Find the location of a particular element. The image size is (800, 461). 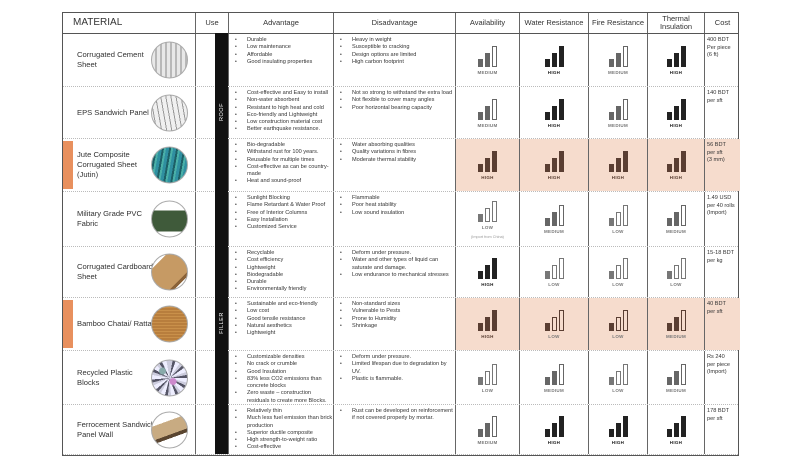

advantage-item: Lightweight is located at coordinates (283, 269).